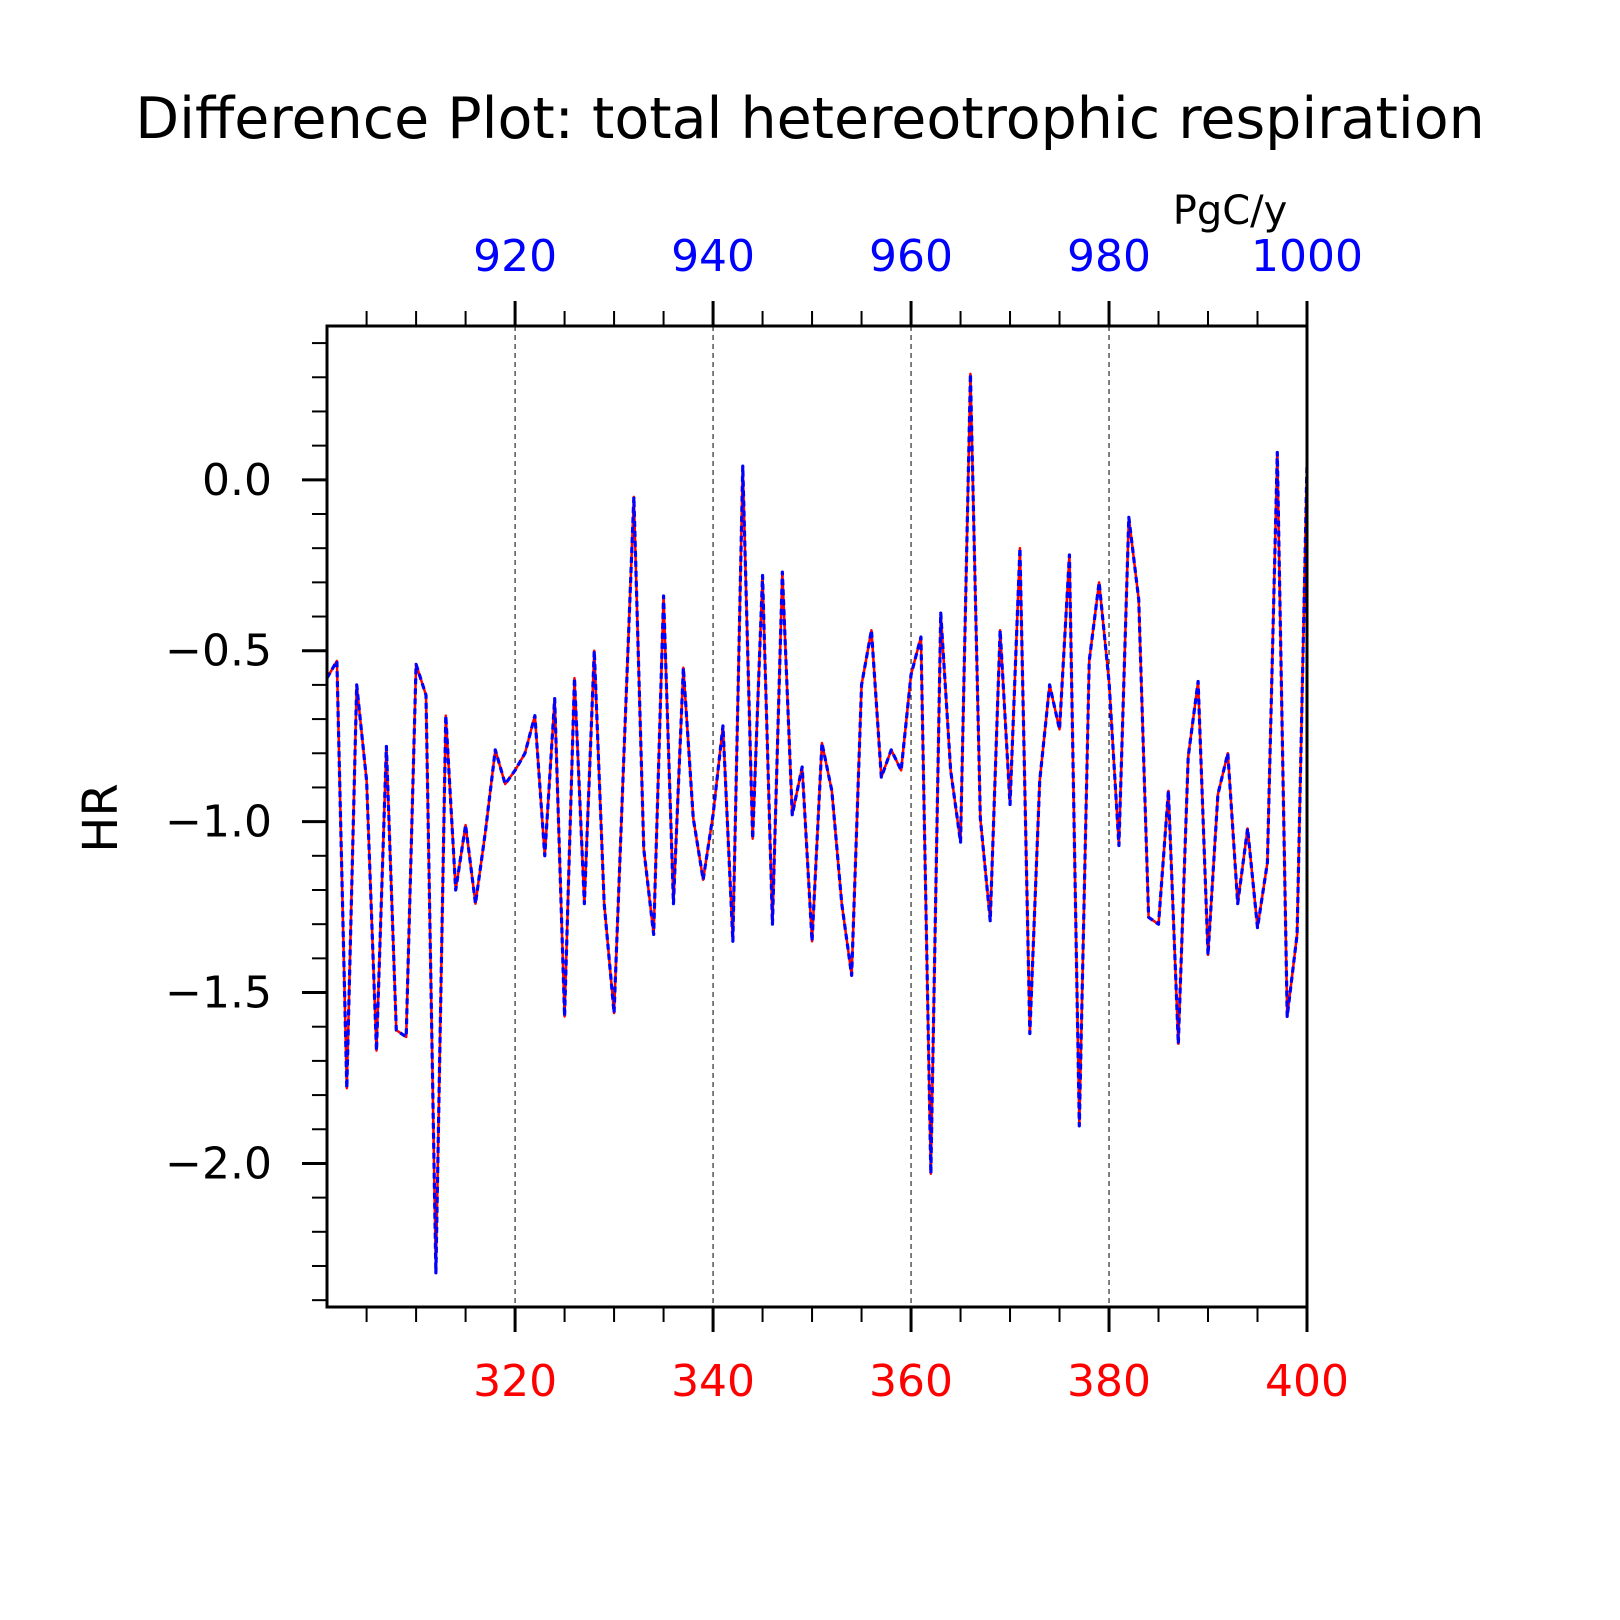  I want to click on x-tick-label-bottom: 400, so click(1307, 1381).